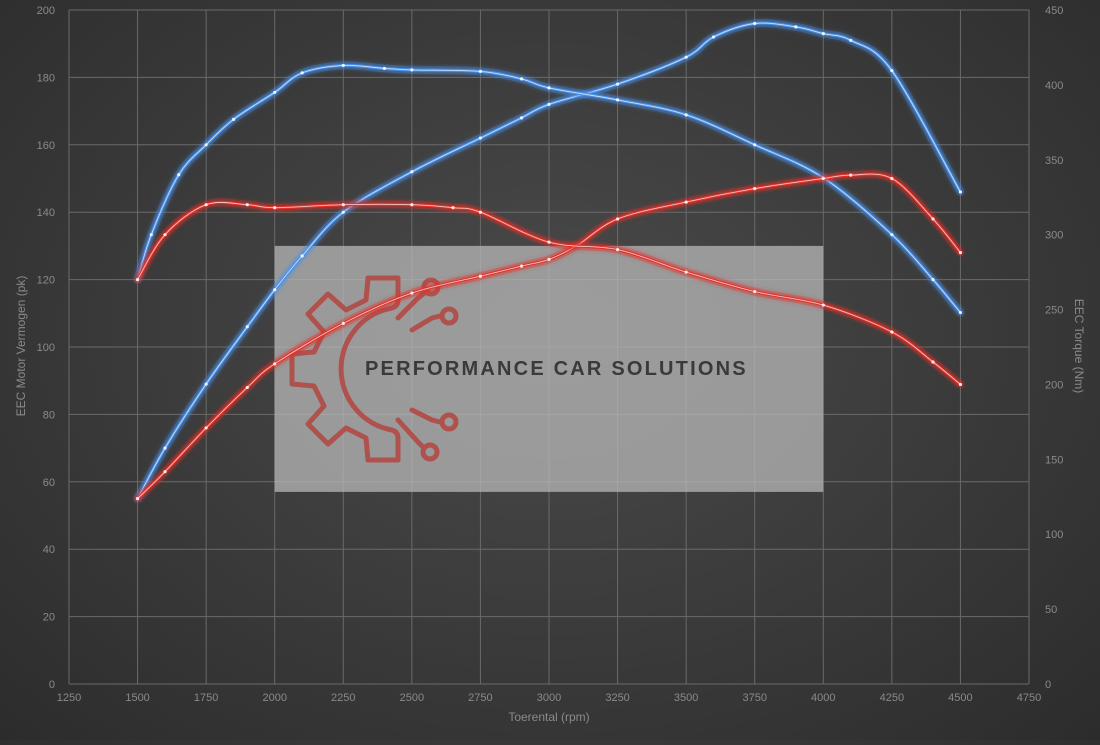 The image size is (1100, 745). I want to click on x-tick-label: 3250, so click(617, 698).